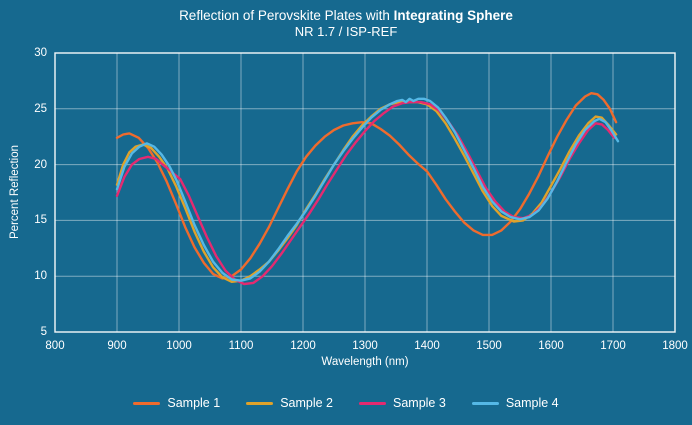 The height and width of the screenshot is (425, 692). I want to click on chart-title-regular: Reflection of Perovskite Plates with, so click(286, 15).